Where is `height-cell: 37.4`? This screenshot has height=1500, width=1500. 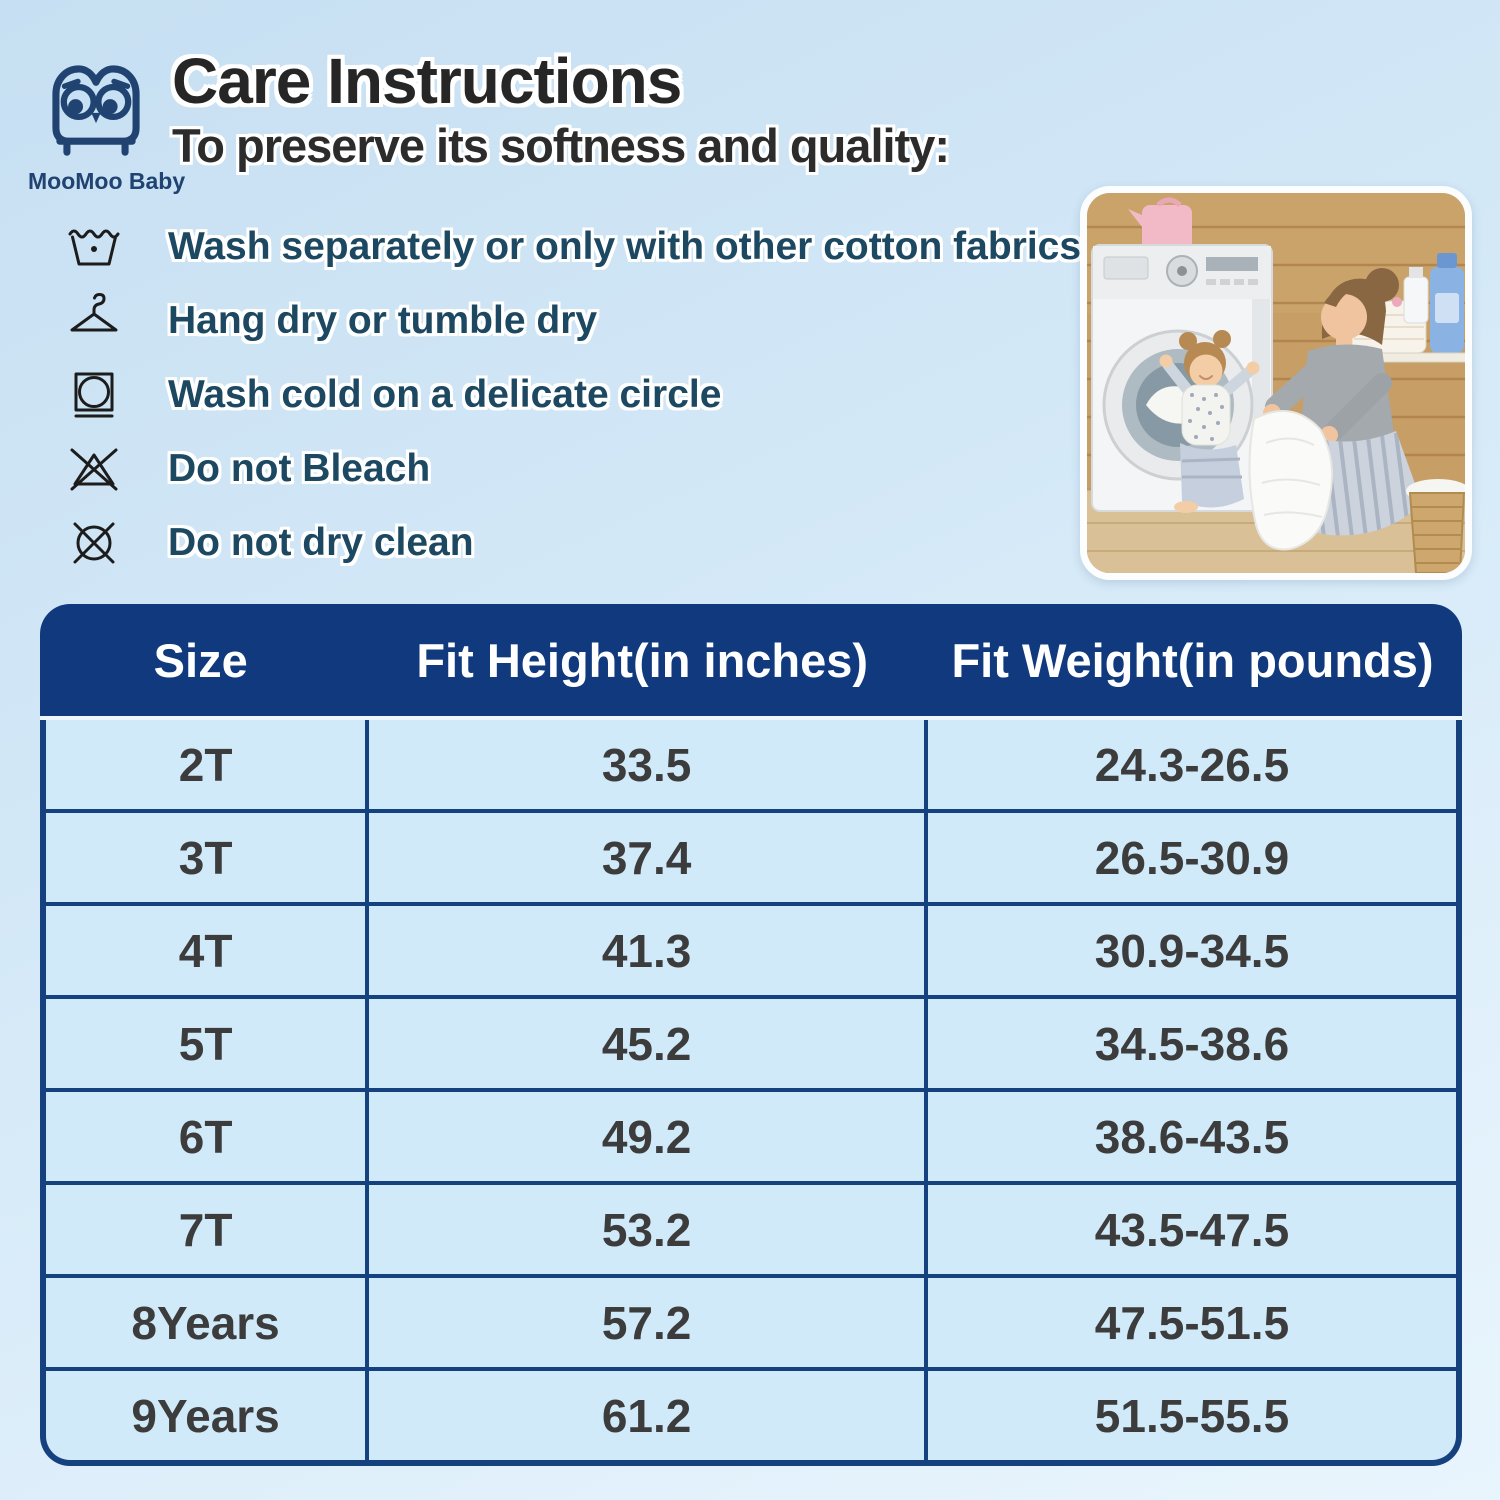 height-cell: 37.4 is located at coordinates (646, 857).